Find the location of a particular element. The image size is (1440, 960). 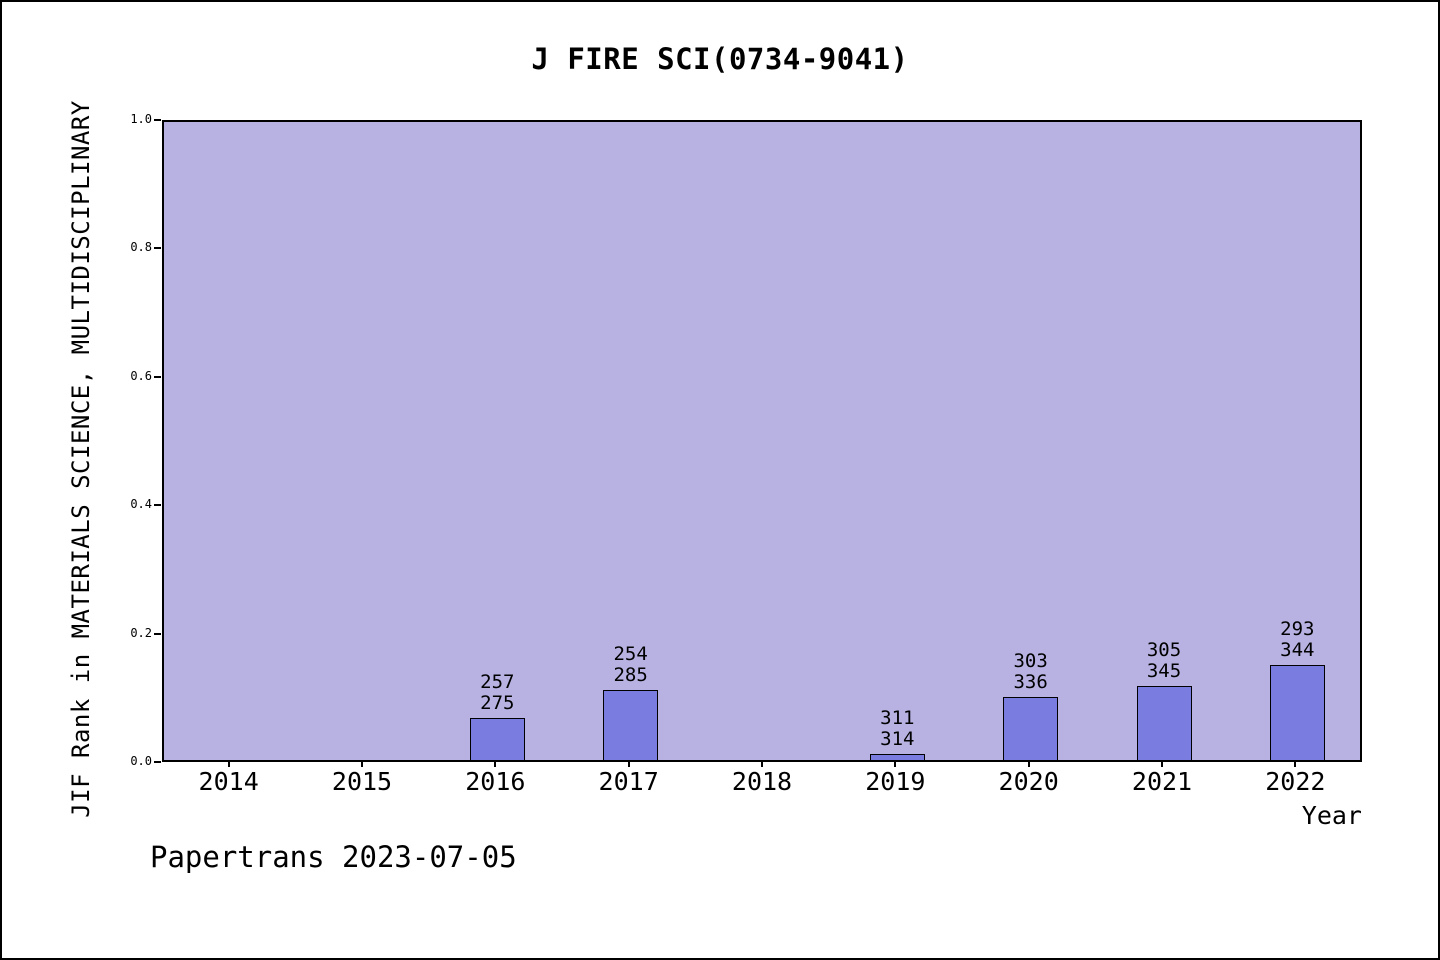

x-axis-label: Year is located at coordinates (1331, 815).